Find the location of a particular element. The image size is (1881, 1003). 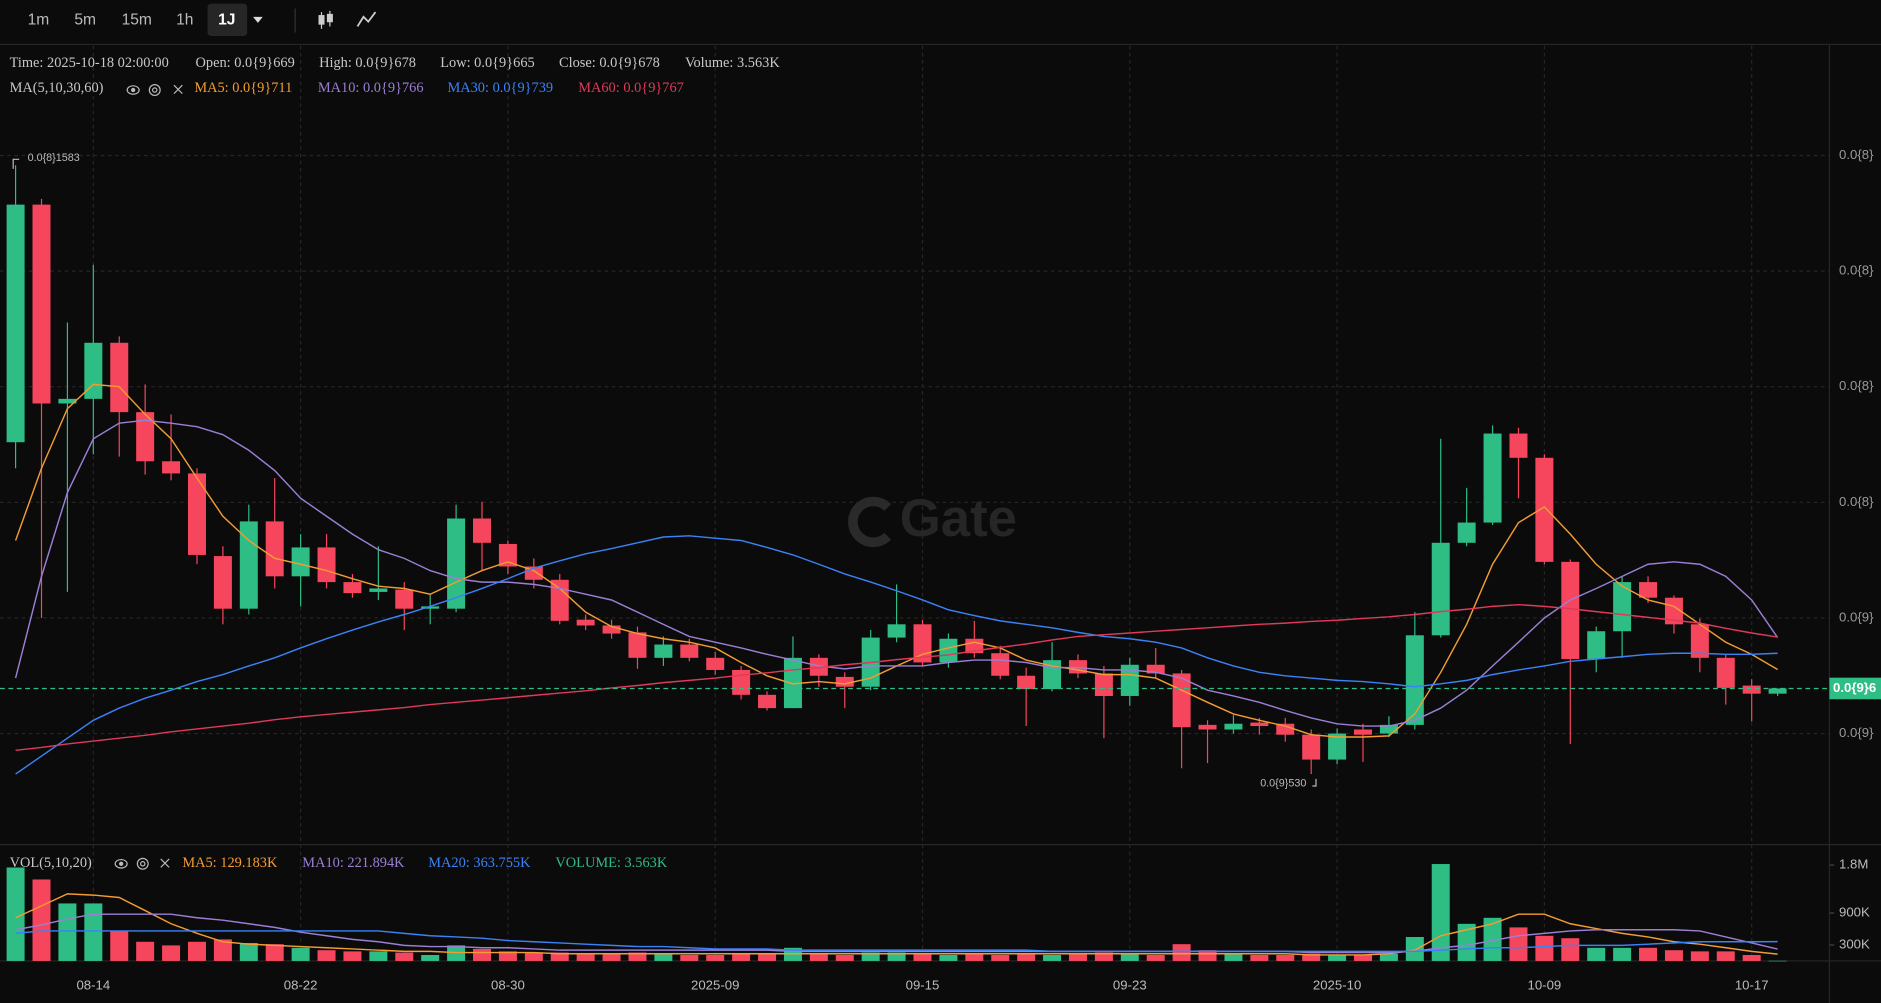

indicator-icon is located at coordinates (366, 19).